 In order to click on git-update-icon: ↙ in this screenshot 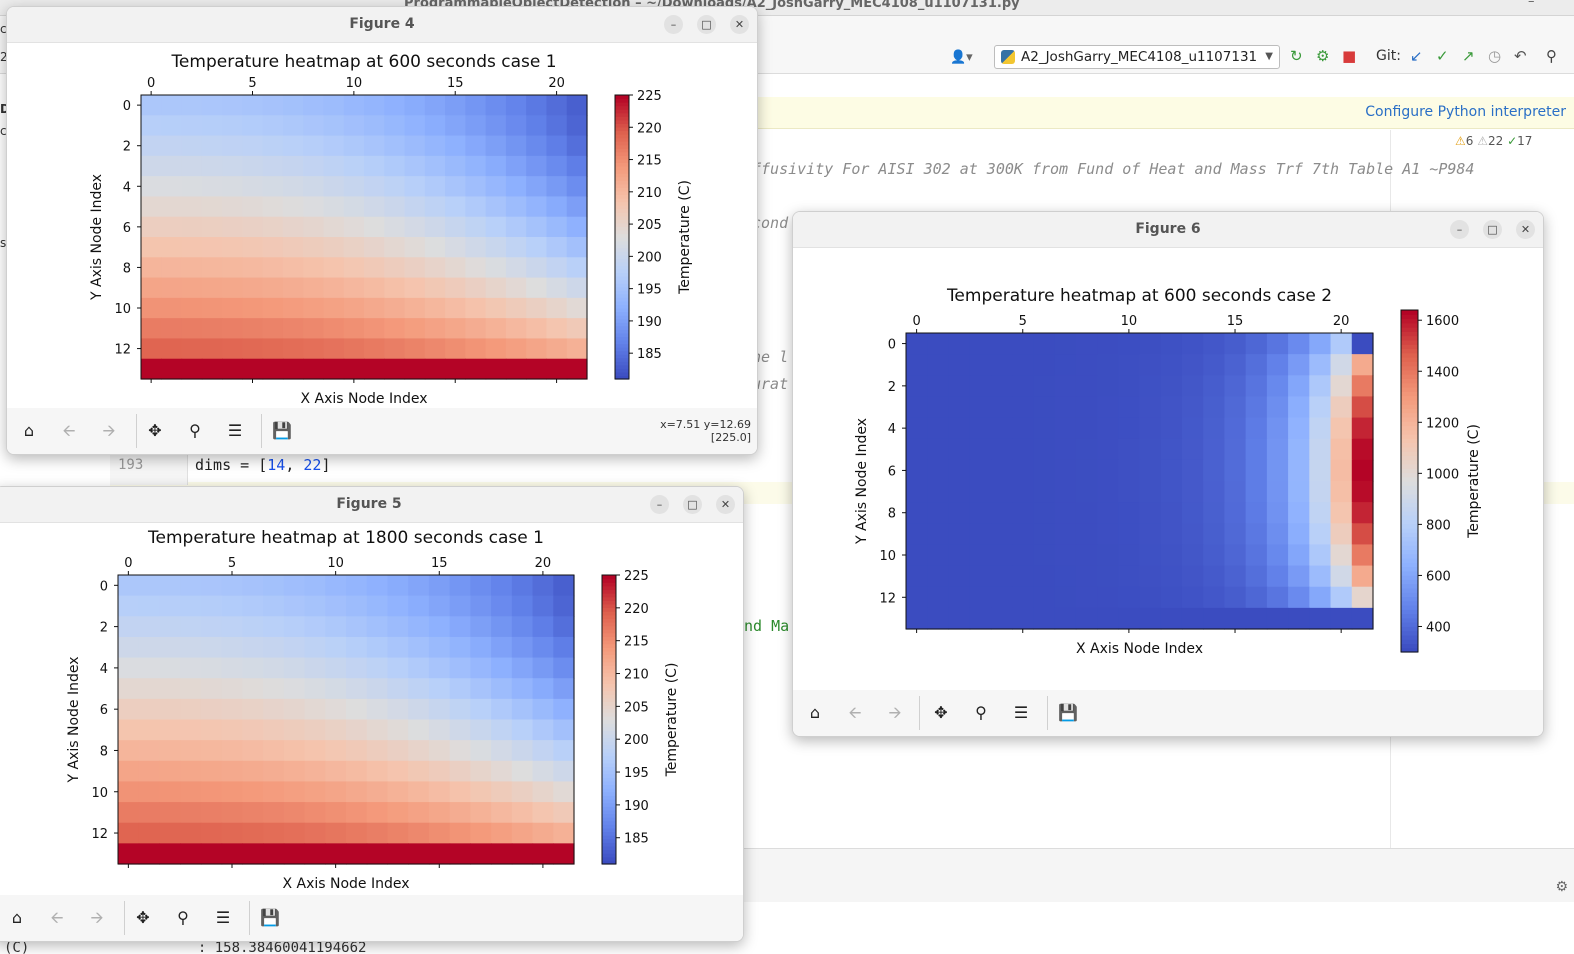, I will do `click(1416, 56)`.